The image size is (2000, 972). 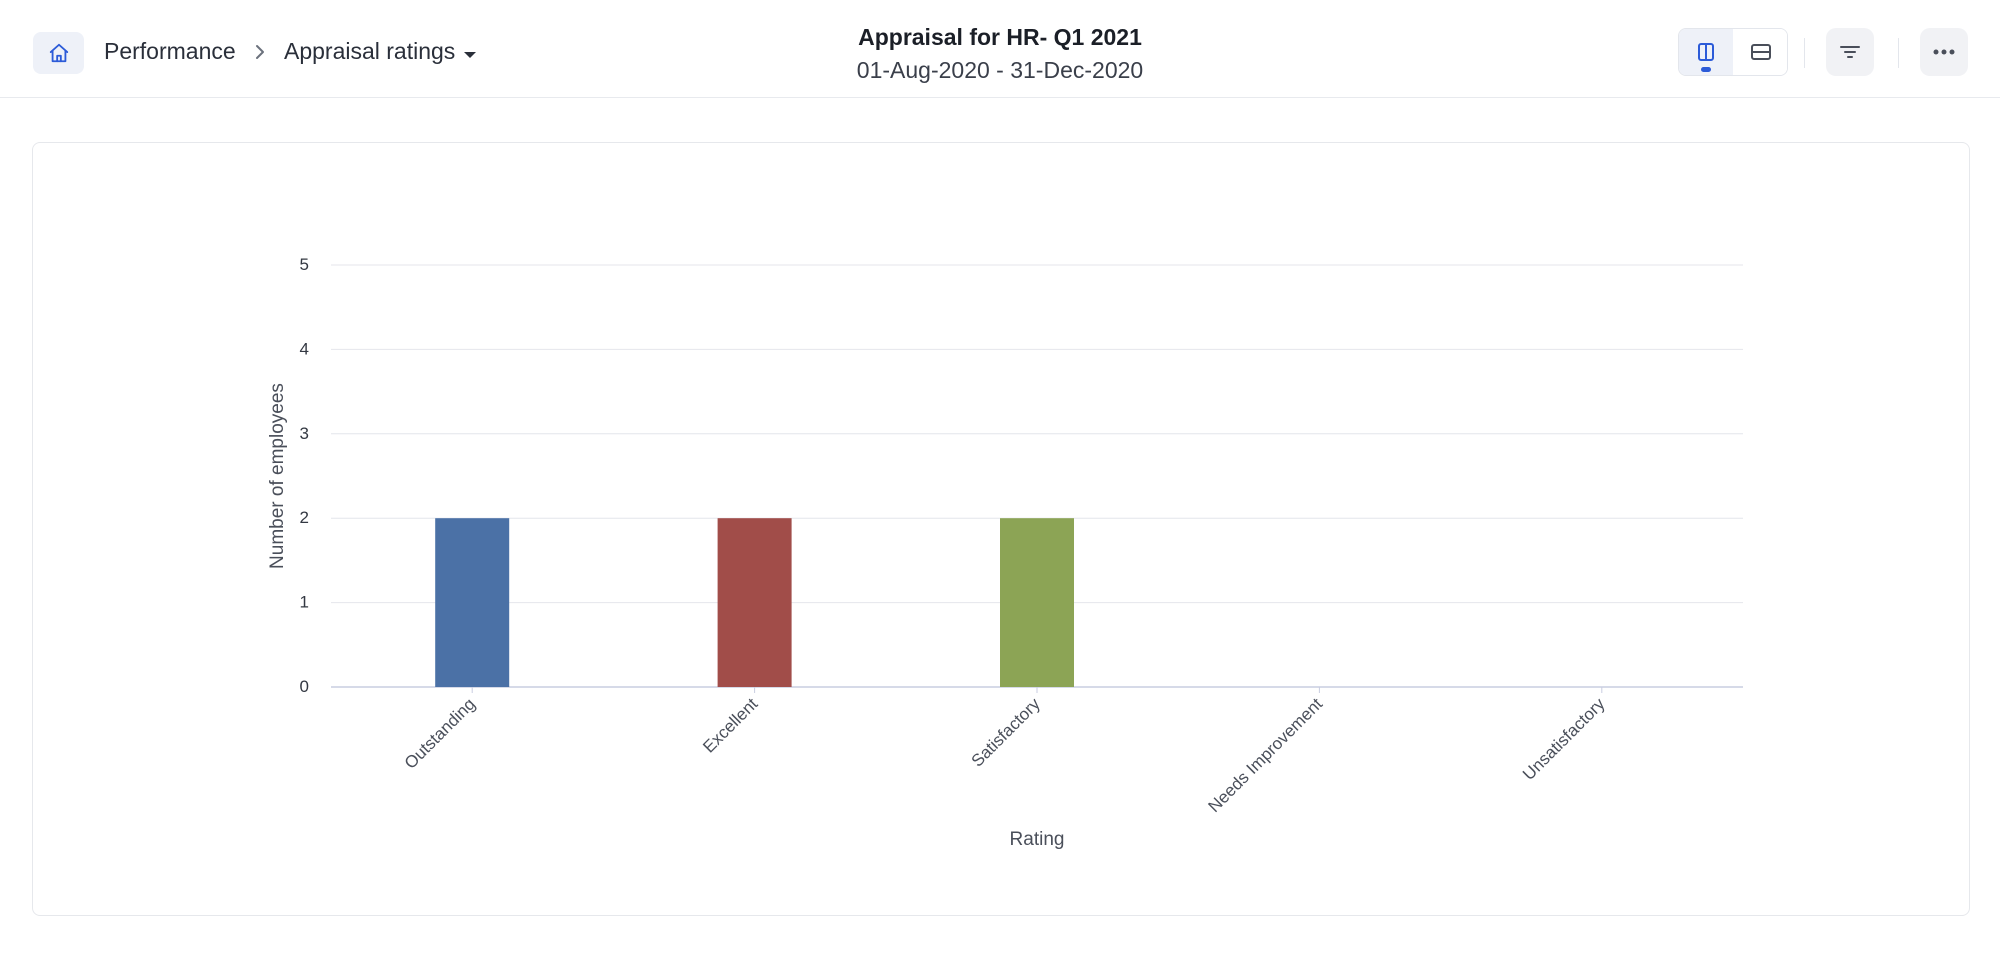 I want to click on y-tick-label: 0, so click(x=304, y=686).